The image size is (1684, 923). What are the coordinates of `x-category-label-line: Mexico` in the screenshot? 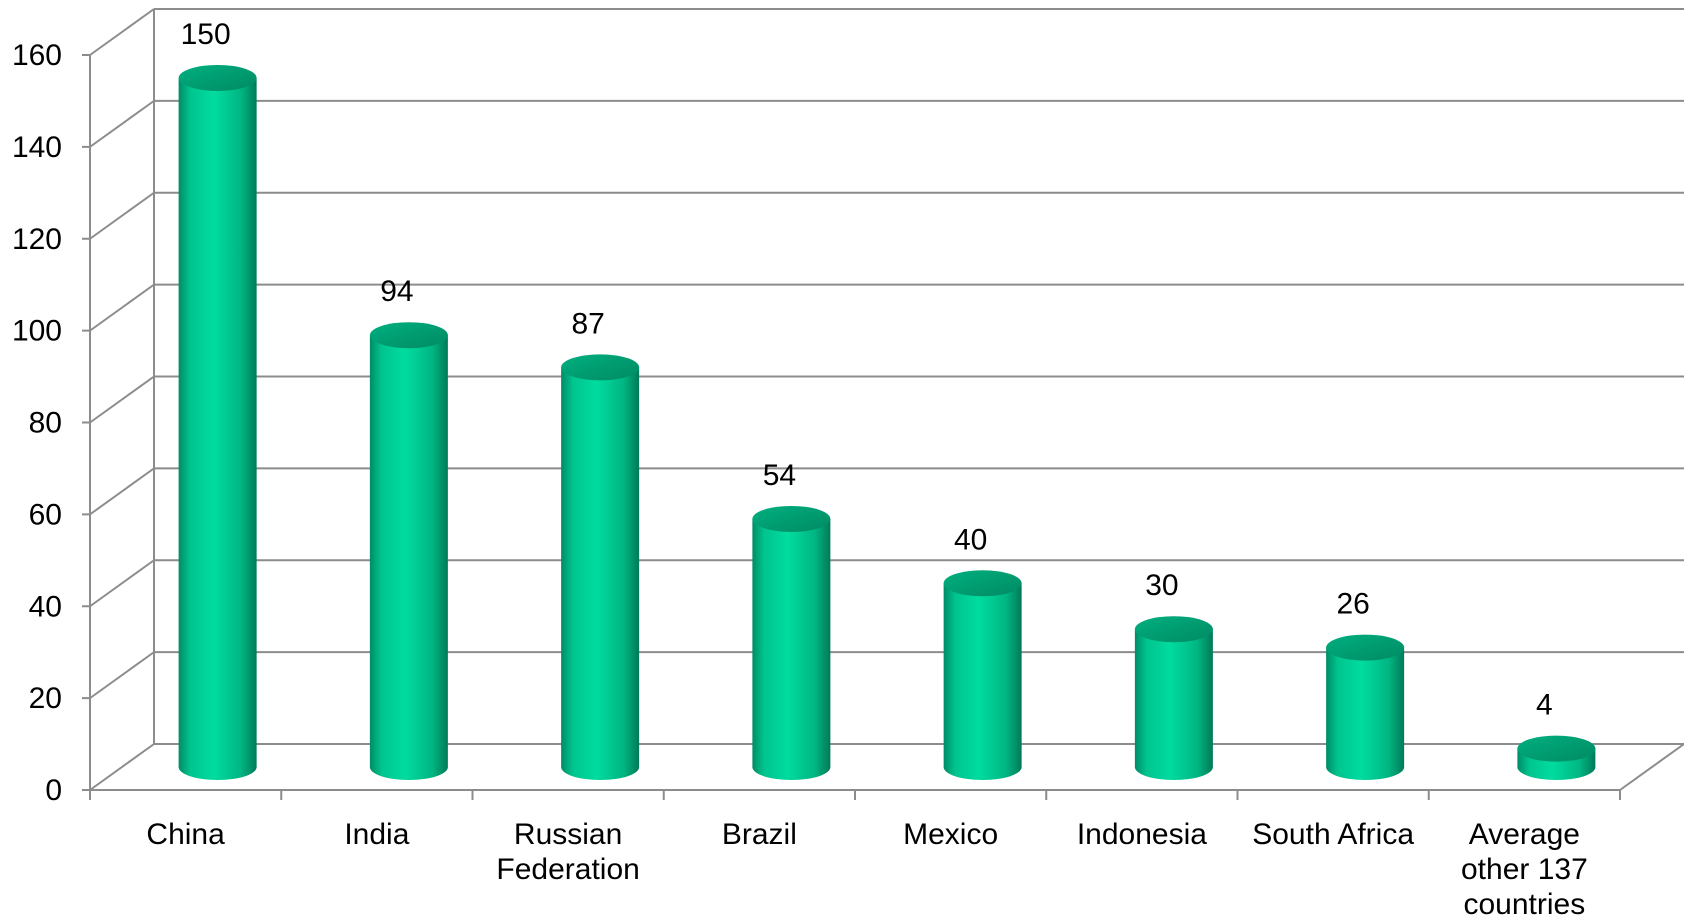 It's located at (950, 834).